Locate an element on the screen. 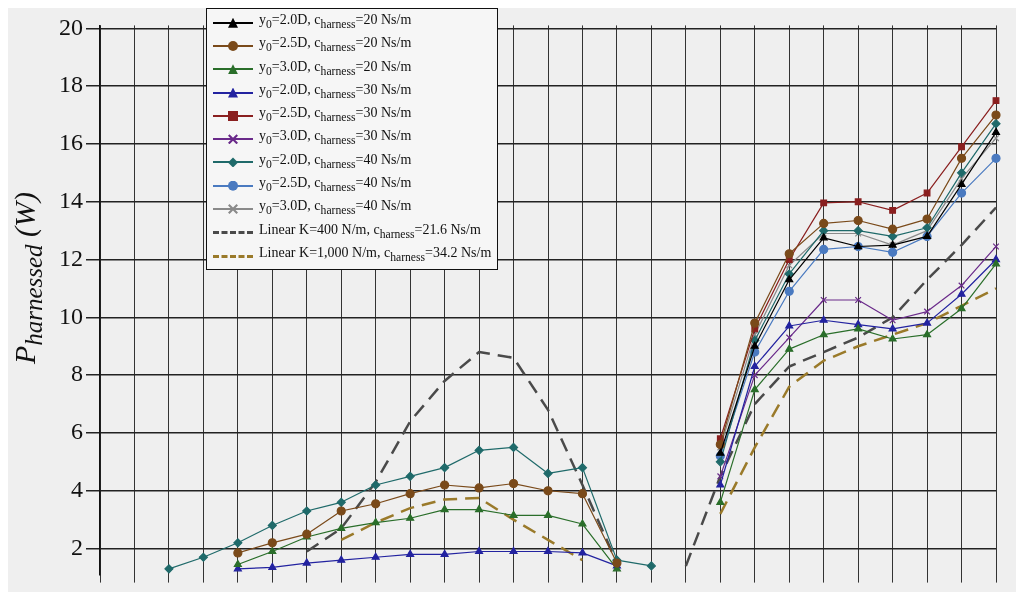  legend-label: Linear K=1,000 N/m, c$_{harness}$=34.2 Ns/m is located at coordinates (375, 254).